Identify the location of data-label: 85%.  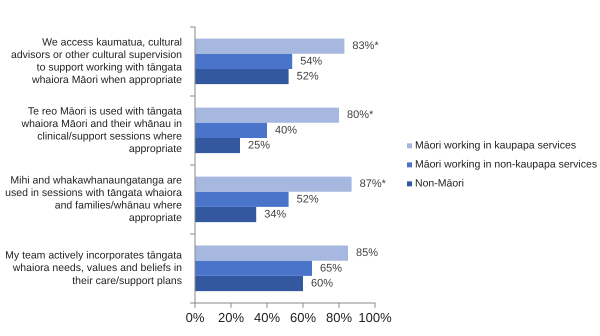
(367, 253).